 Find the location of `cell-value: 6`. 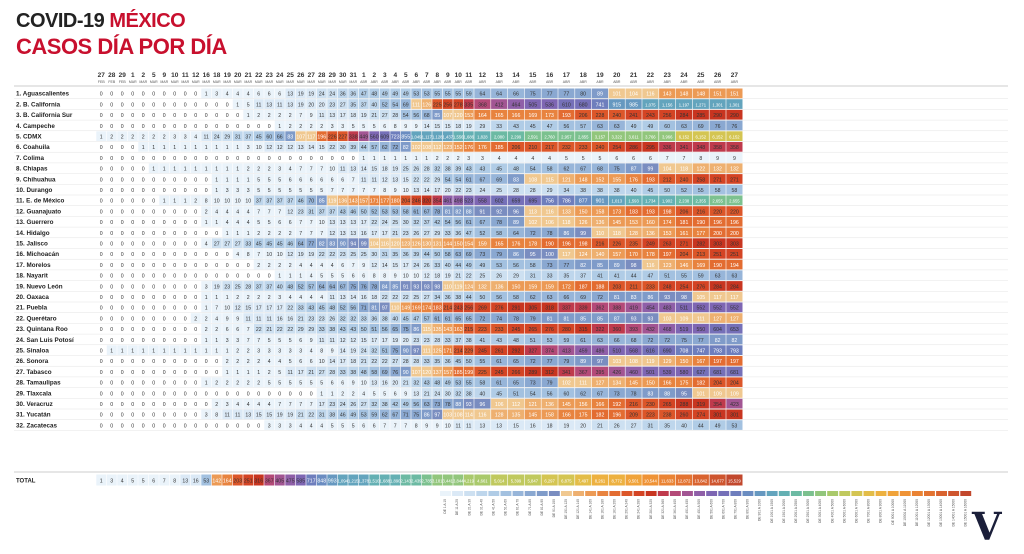

cell-value: 6 is located at coordinates (290, 223).